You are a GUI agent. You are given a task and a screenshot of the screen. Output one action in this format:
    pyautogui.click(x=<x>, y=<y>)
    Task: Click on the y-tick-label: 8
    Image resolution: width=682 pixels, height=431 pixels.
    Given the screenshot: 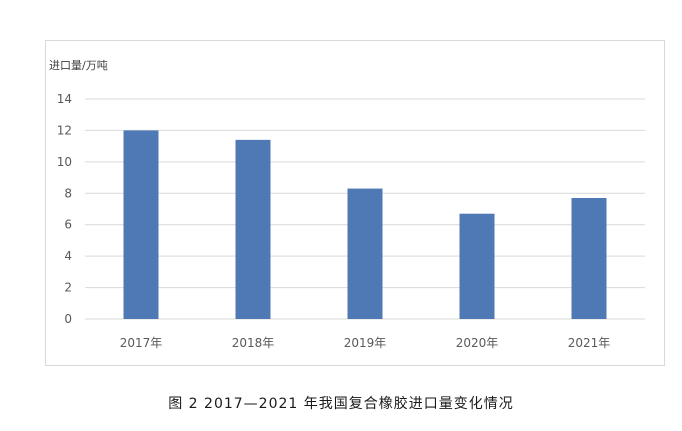 What is the action you would take?
    pyautogui.click(x=68, y=193)
    